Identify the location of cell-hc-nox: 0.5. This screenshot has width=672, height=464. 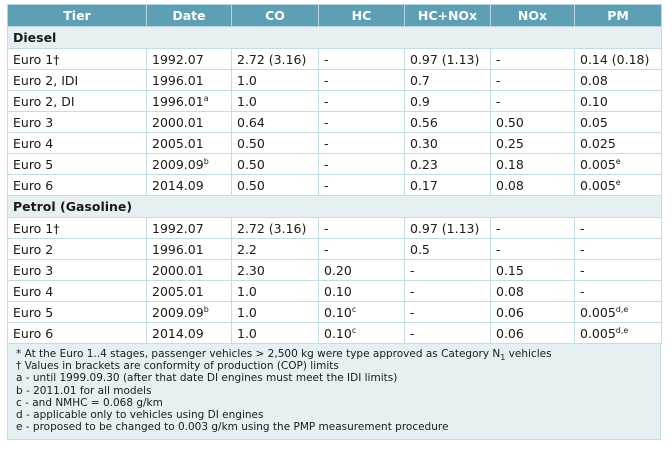
(447, 249).